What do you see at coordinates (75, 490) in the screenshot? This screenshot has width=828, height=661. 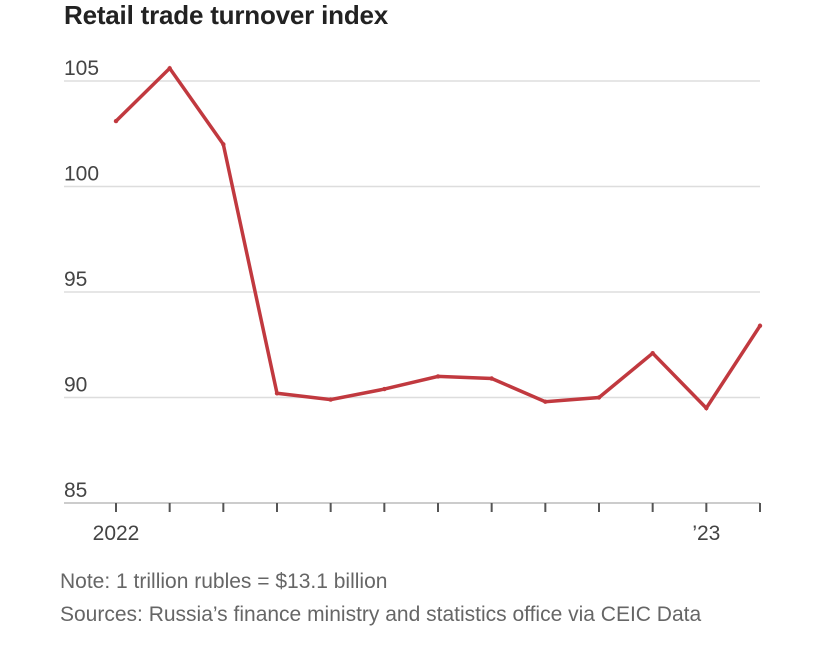 I see `y-tick-label-85: 85` at bounding box center [75, 490].